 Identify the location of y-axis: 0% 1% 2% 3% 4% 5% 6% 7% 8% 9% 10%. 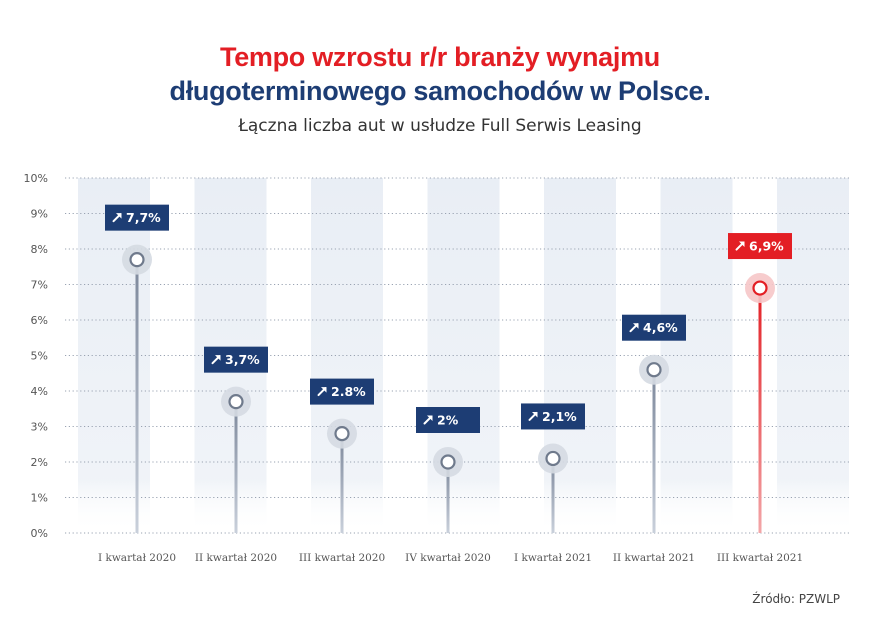
(36, 356).